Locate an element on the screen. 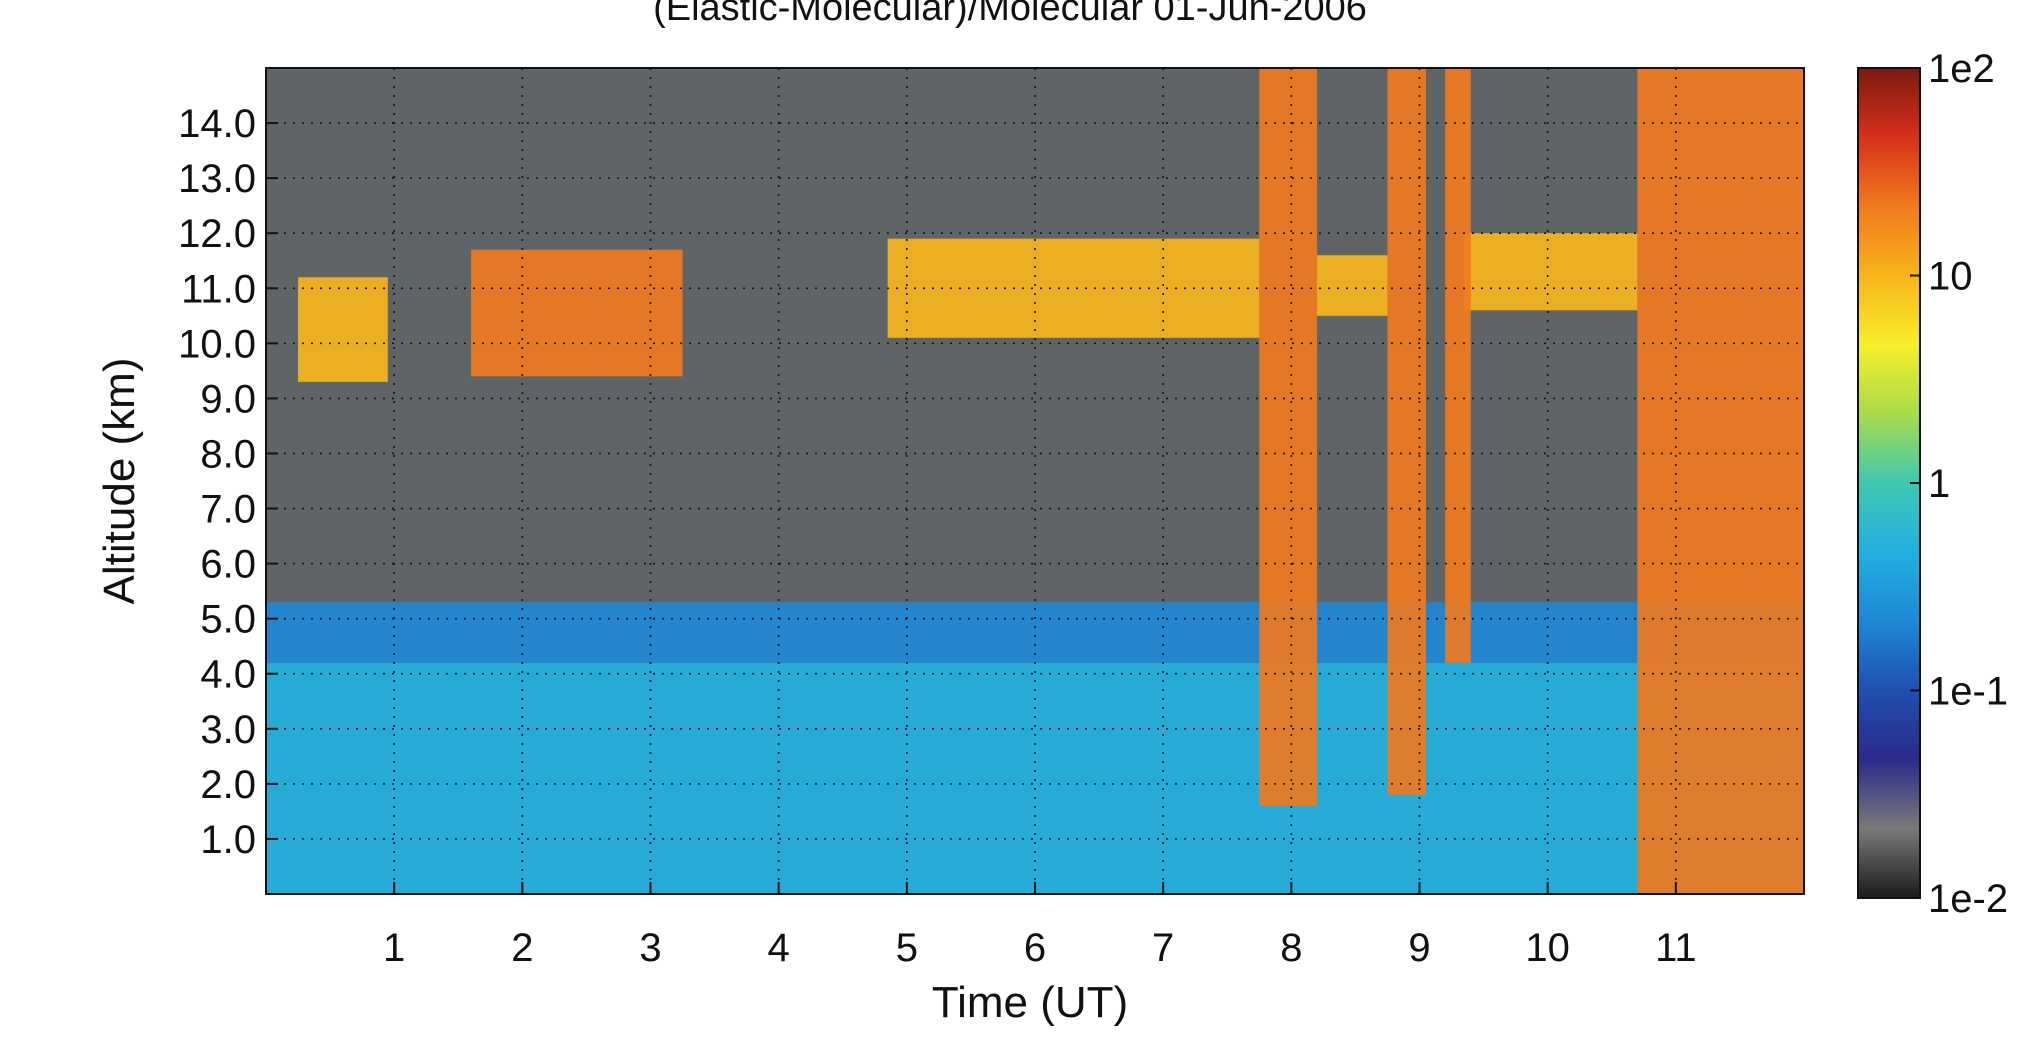  colorbar-tick-label: 1e-1 is located at coordinates (1968, 692).